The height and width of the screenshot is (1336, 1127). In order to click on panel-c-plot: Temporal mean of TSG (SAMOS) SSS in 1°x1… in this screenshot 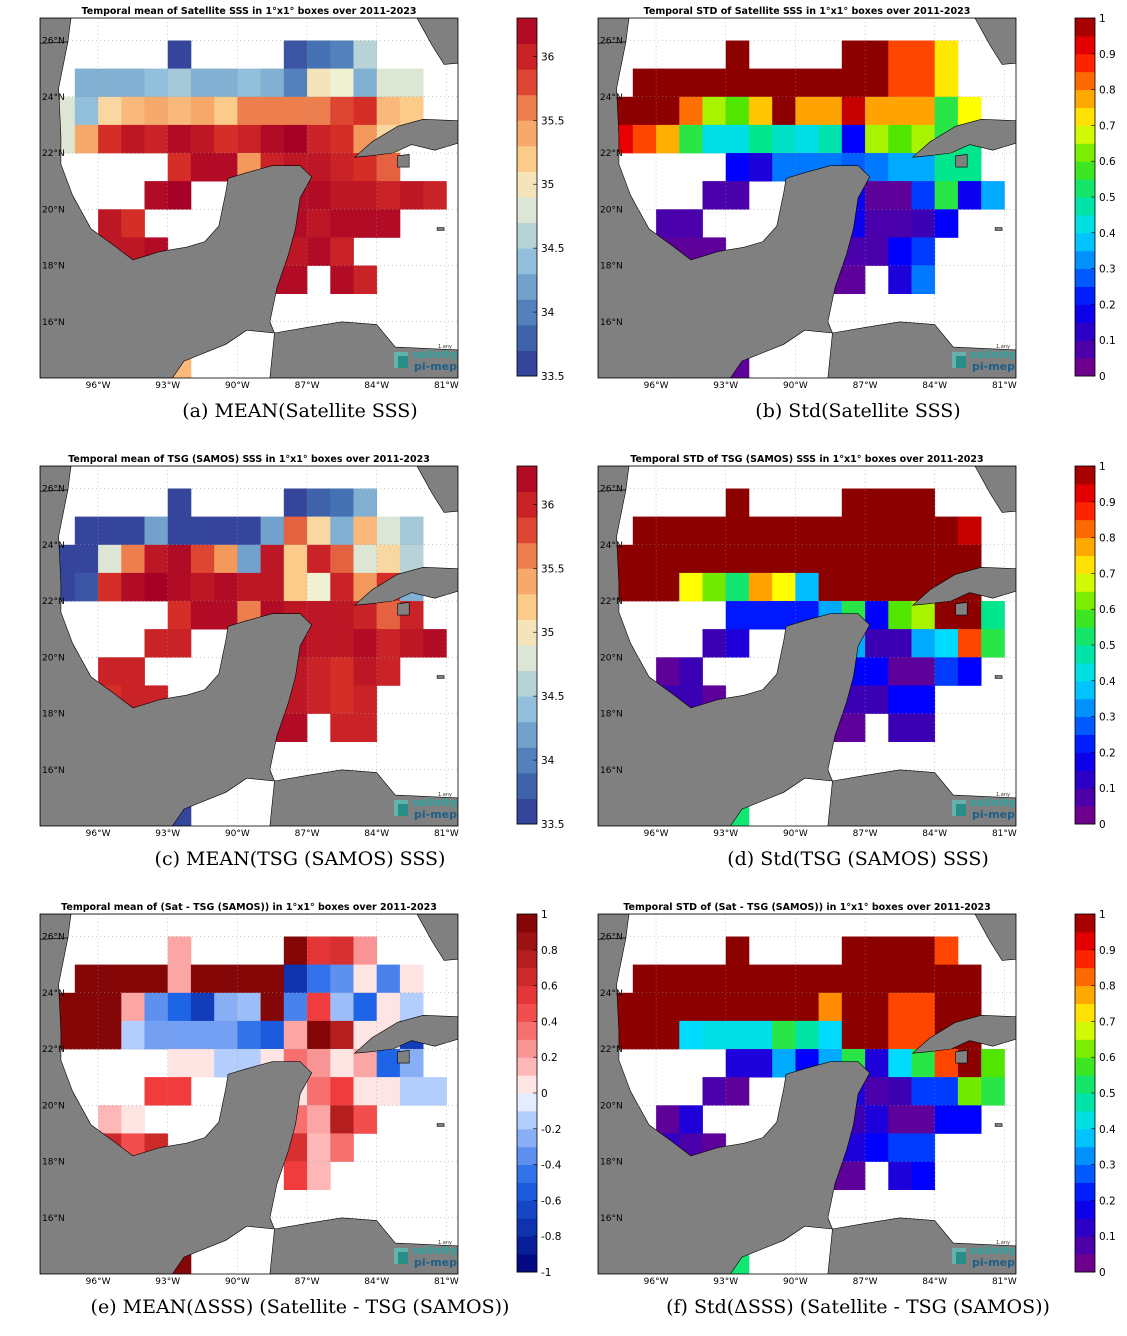, I will do `click(301, 646)`.